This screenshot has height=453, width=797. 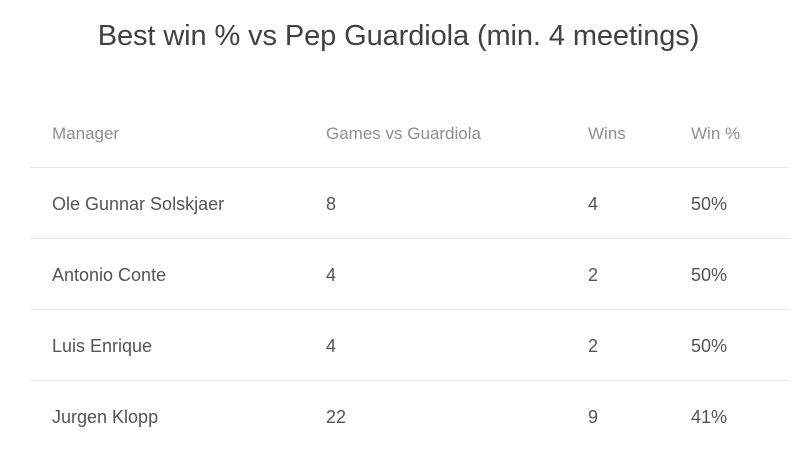 What do you see at coordinates (593, 203) in the screenshot?
I see `cell-wins: 4` at bounding box center [593, 203].